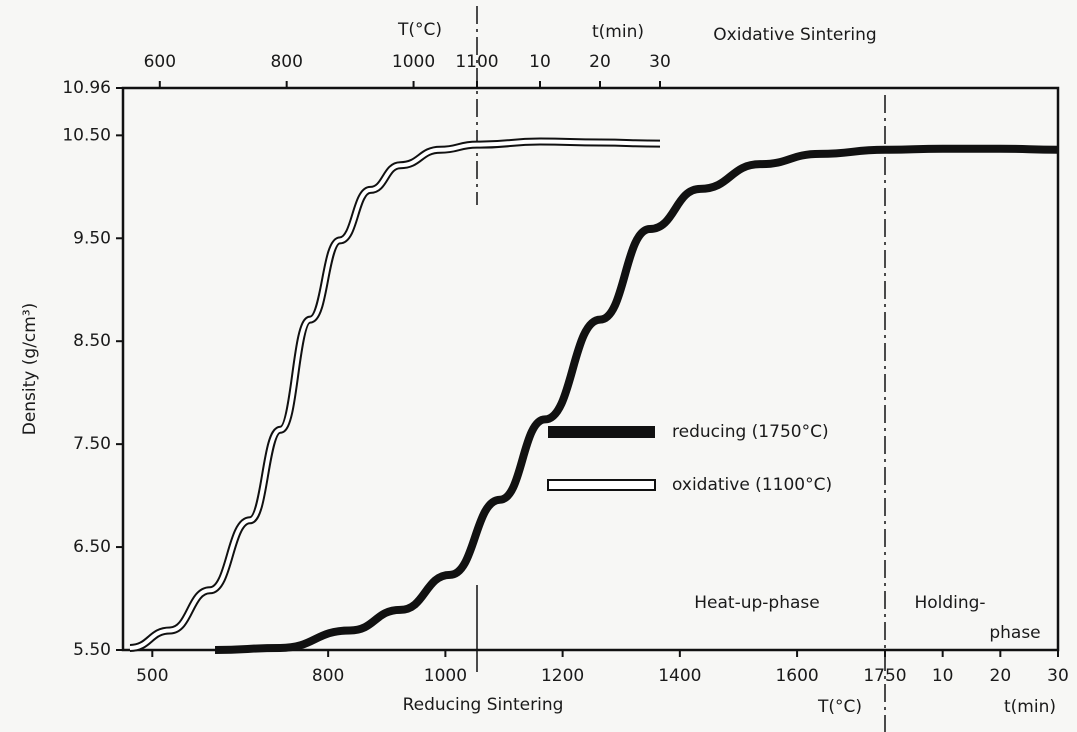 This screenshot has height=732, width=1077. I want to click on x-time-tick-label: 20, so click(1001, 676).